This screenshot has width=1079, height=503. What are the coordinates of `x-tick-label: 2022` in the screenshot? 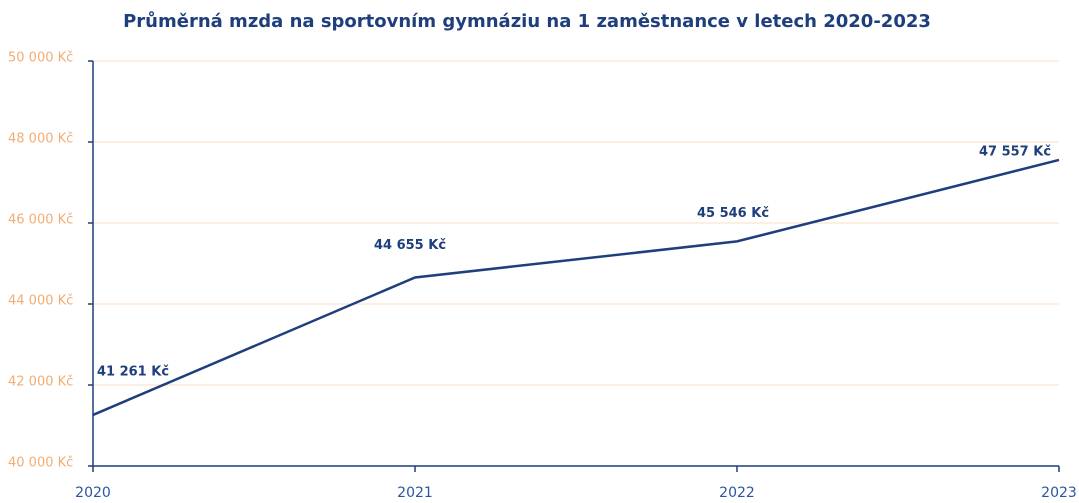 It's located at (737, 493).